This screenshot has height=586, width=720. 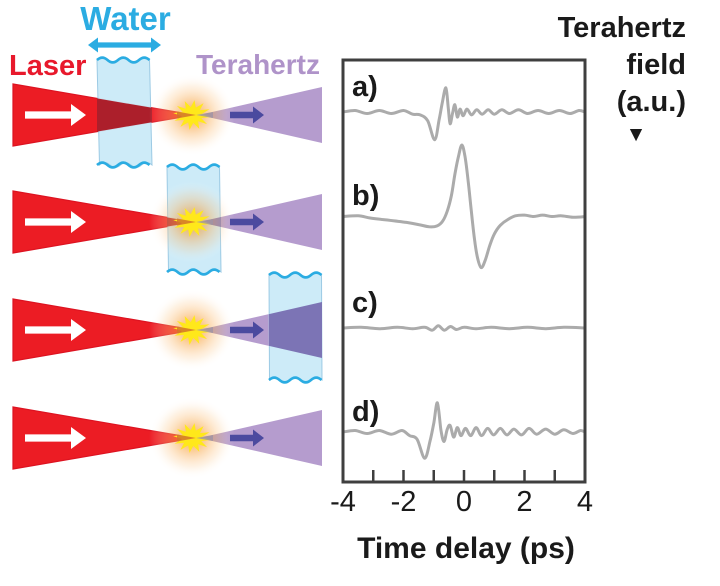 What do you see at coordinates (656, 65) in the screenshot?
I see `y-axis-label-line2: field` at bounding box center [656, 65].